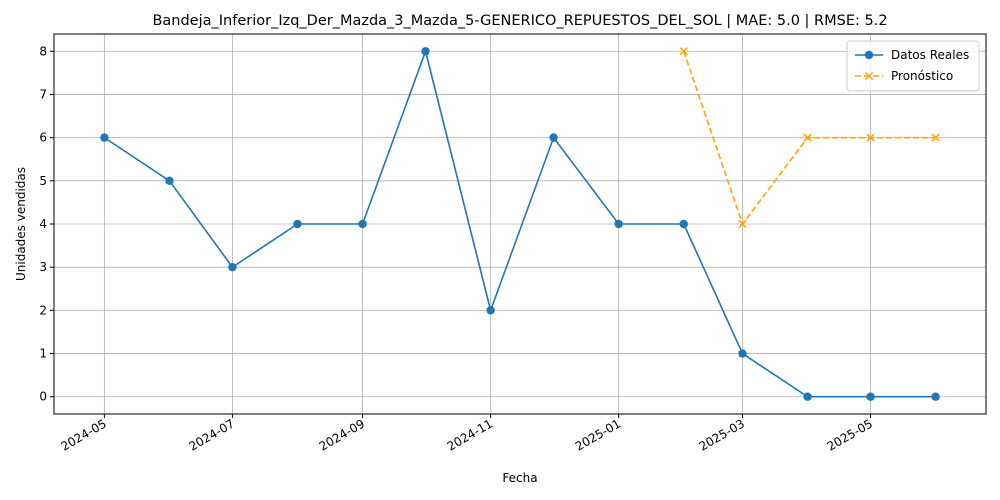 The image size is (1000, 500). Describe the element at coordinates (43, 310) in the screenshot. I see `y-tick-label: 2` at that location.